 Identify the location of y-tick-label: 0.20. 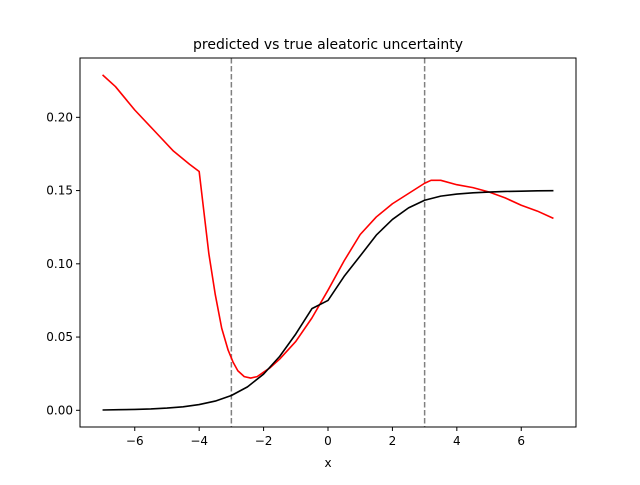
(59, 117).